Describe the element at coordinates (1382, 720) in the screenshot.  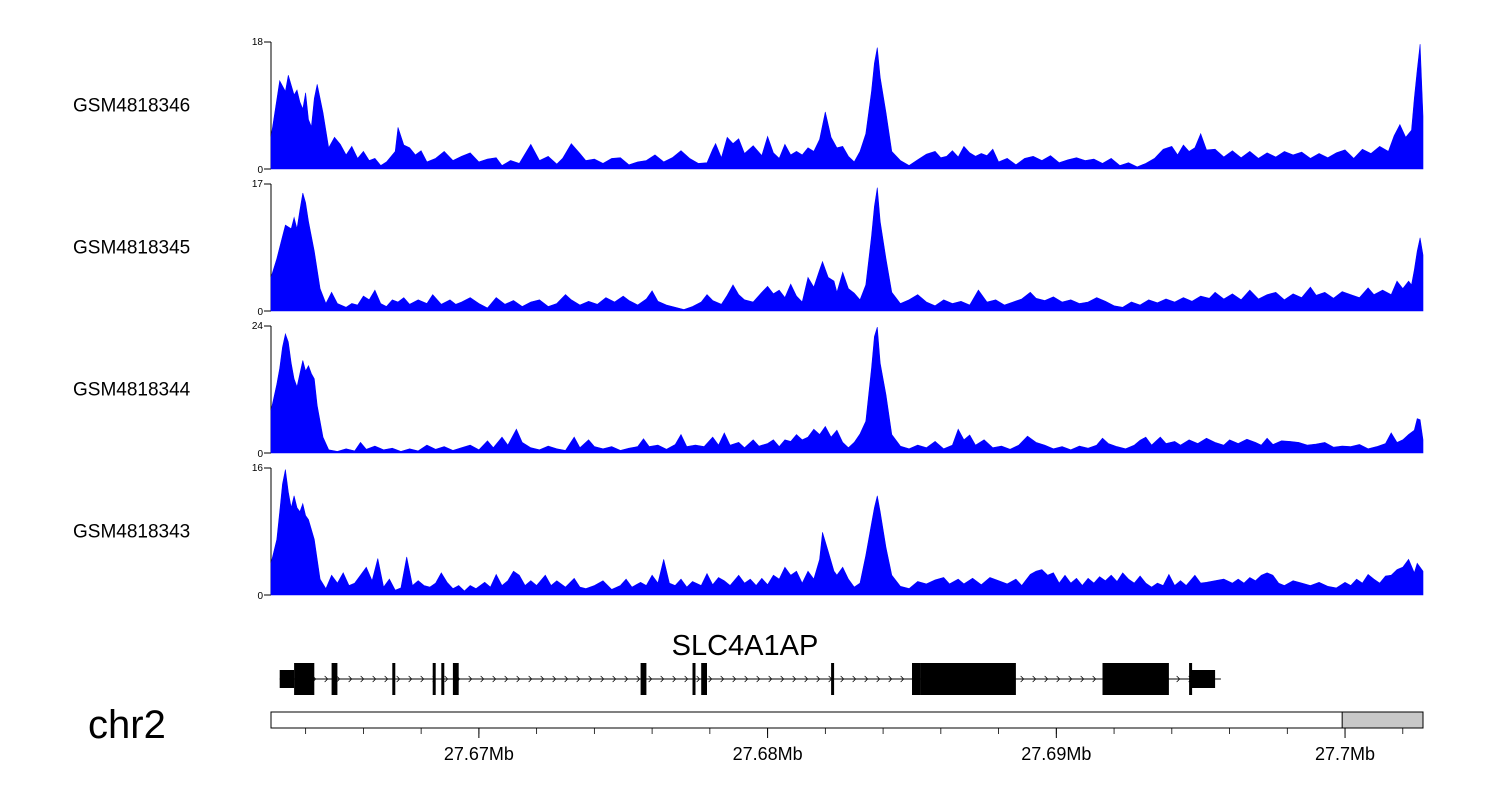
I see `ideogram-highlight` at that location.